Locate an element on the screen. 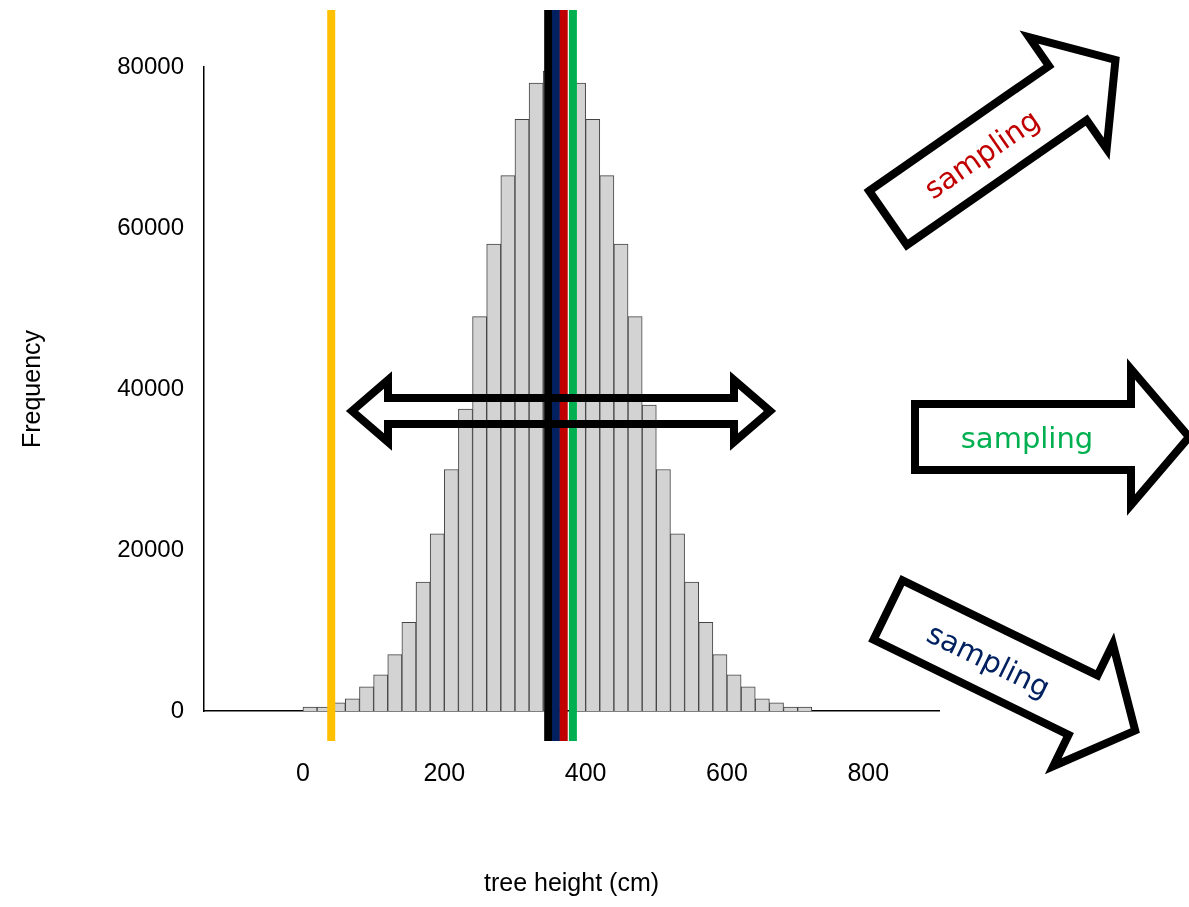  text: sampling is located at coordinates (1027, 438).